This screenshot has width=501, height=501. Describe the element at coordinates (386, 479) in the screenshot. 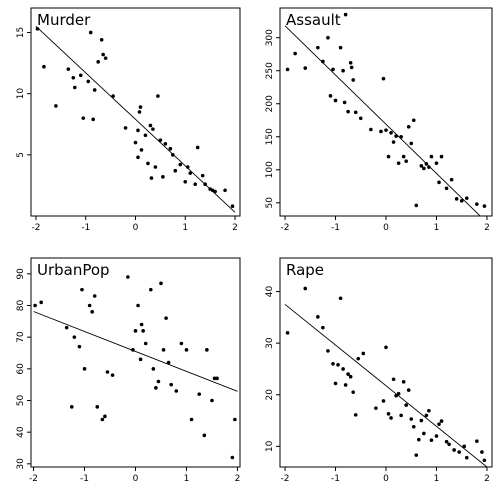

I see `x-tick-label-rape: 0` at that location.